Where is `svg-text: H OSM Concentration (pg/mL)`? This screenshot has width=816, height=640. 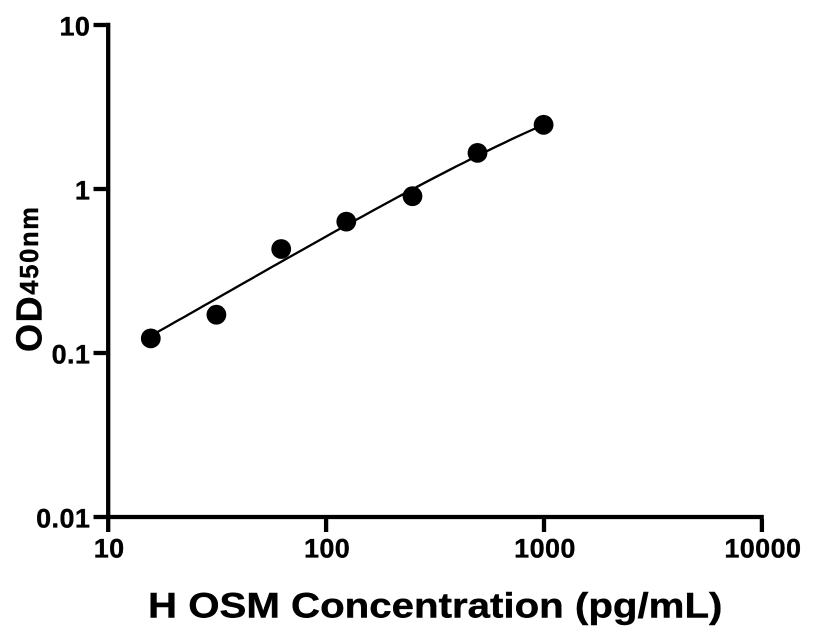
svg-text: H OSM Concentration (pg/mL) is located at coordinates (435, 605).